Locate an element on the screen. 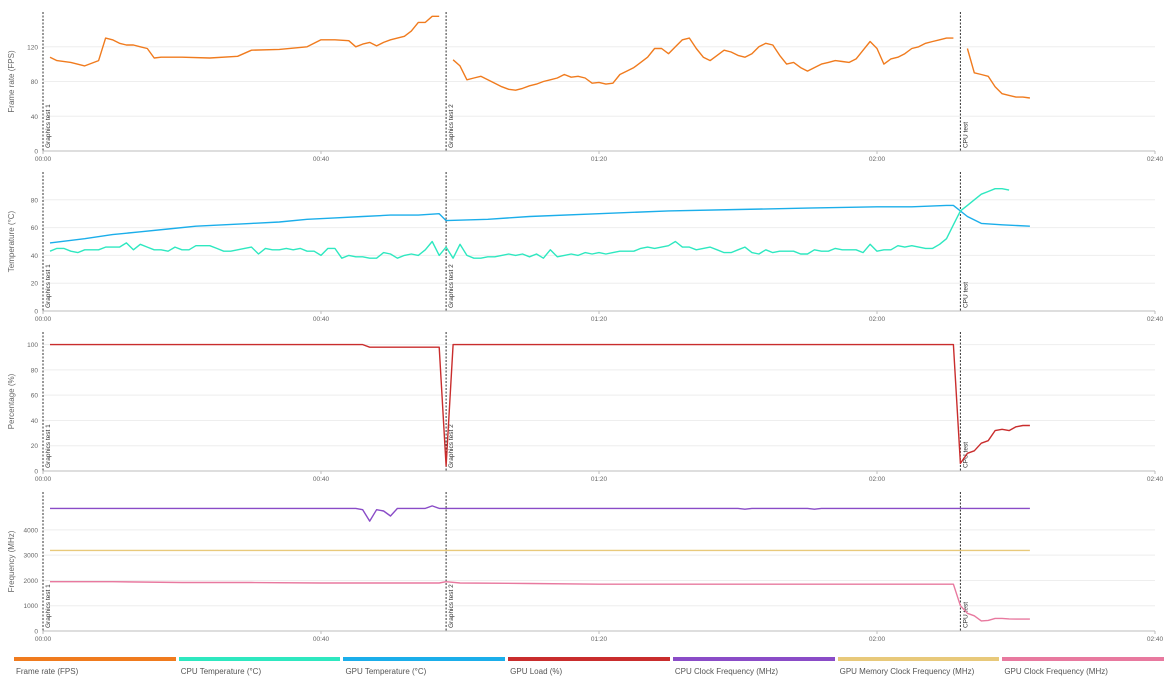 This screenshot has width=1170, height=679. legend-label: GPU Temperature (°C) is located at coordinates (386, 671).